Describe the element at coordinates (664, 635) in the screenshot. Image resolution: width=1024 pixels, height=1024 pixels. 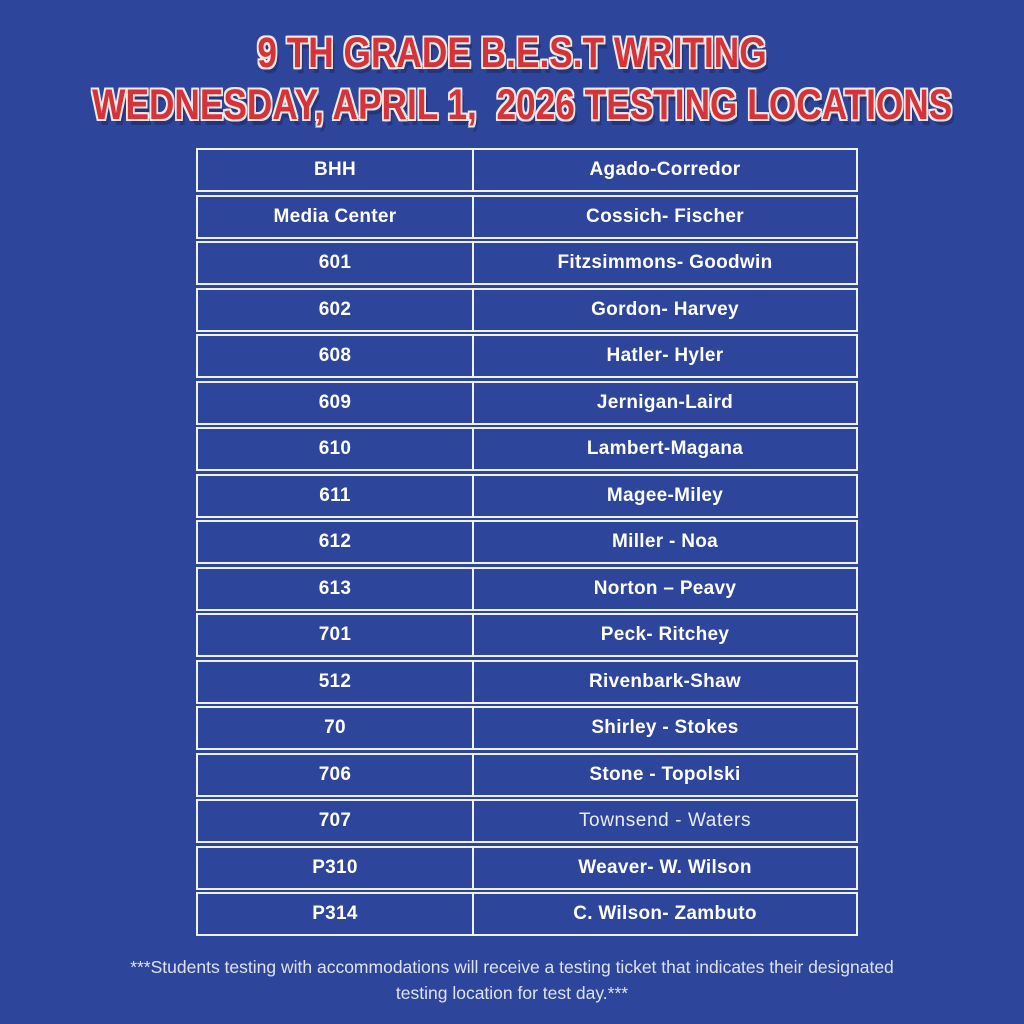
I see `names-cell: Peck- Ritchey` at that location.